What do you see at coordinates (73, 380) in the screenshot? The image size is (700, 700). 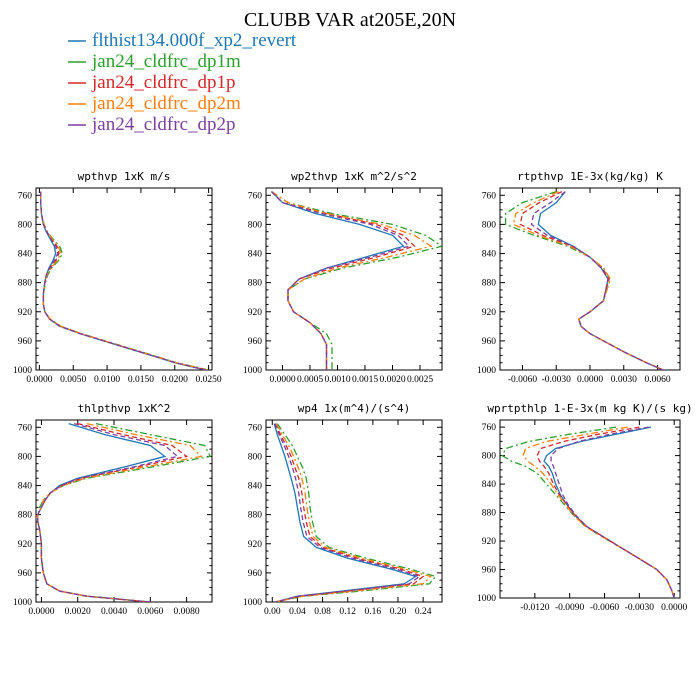 I see `x-tick-label: 0.0050` at bounding box center [73, 380].